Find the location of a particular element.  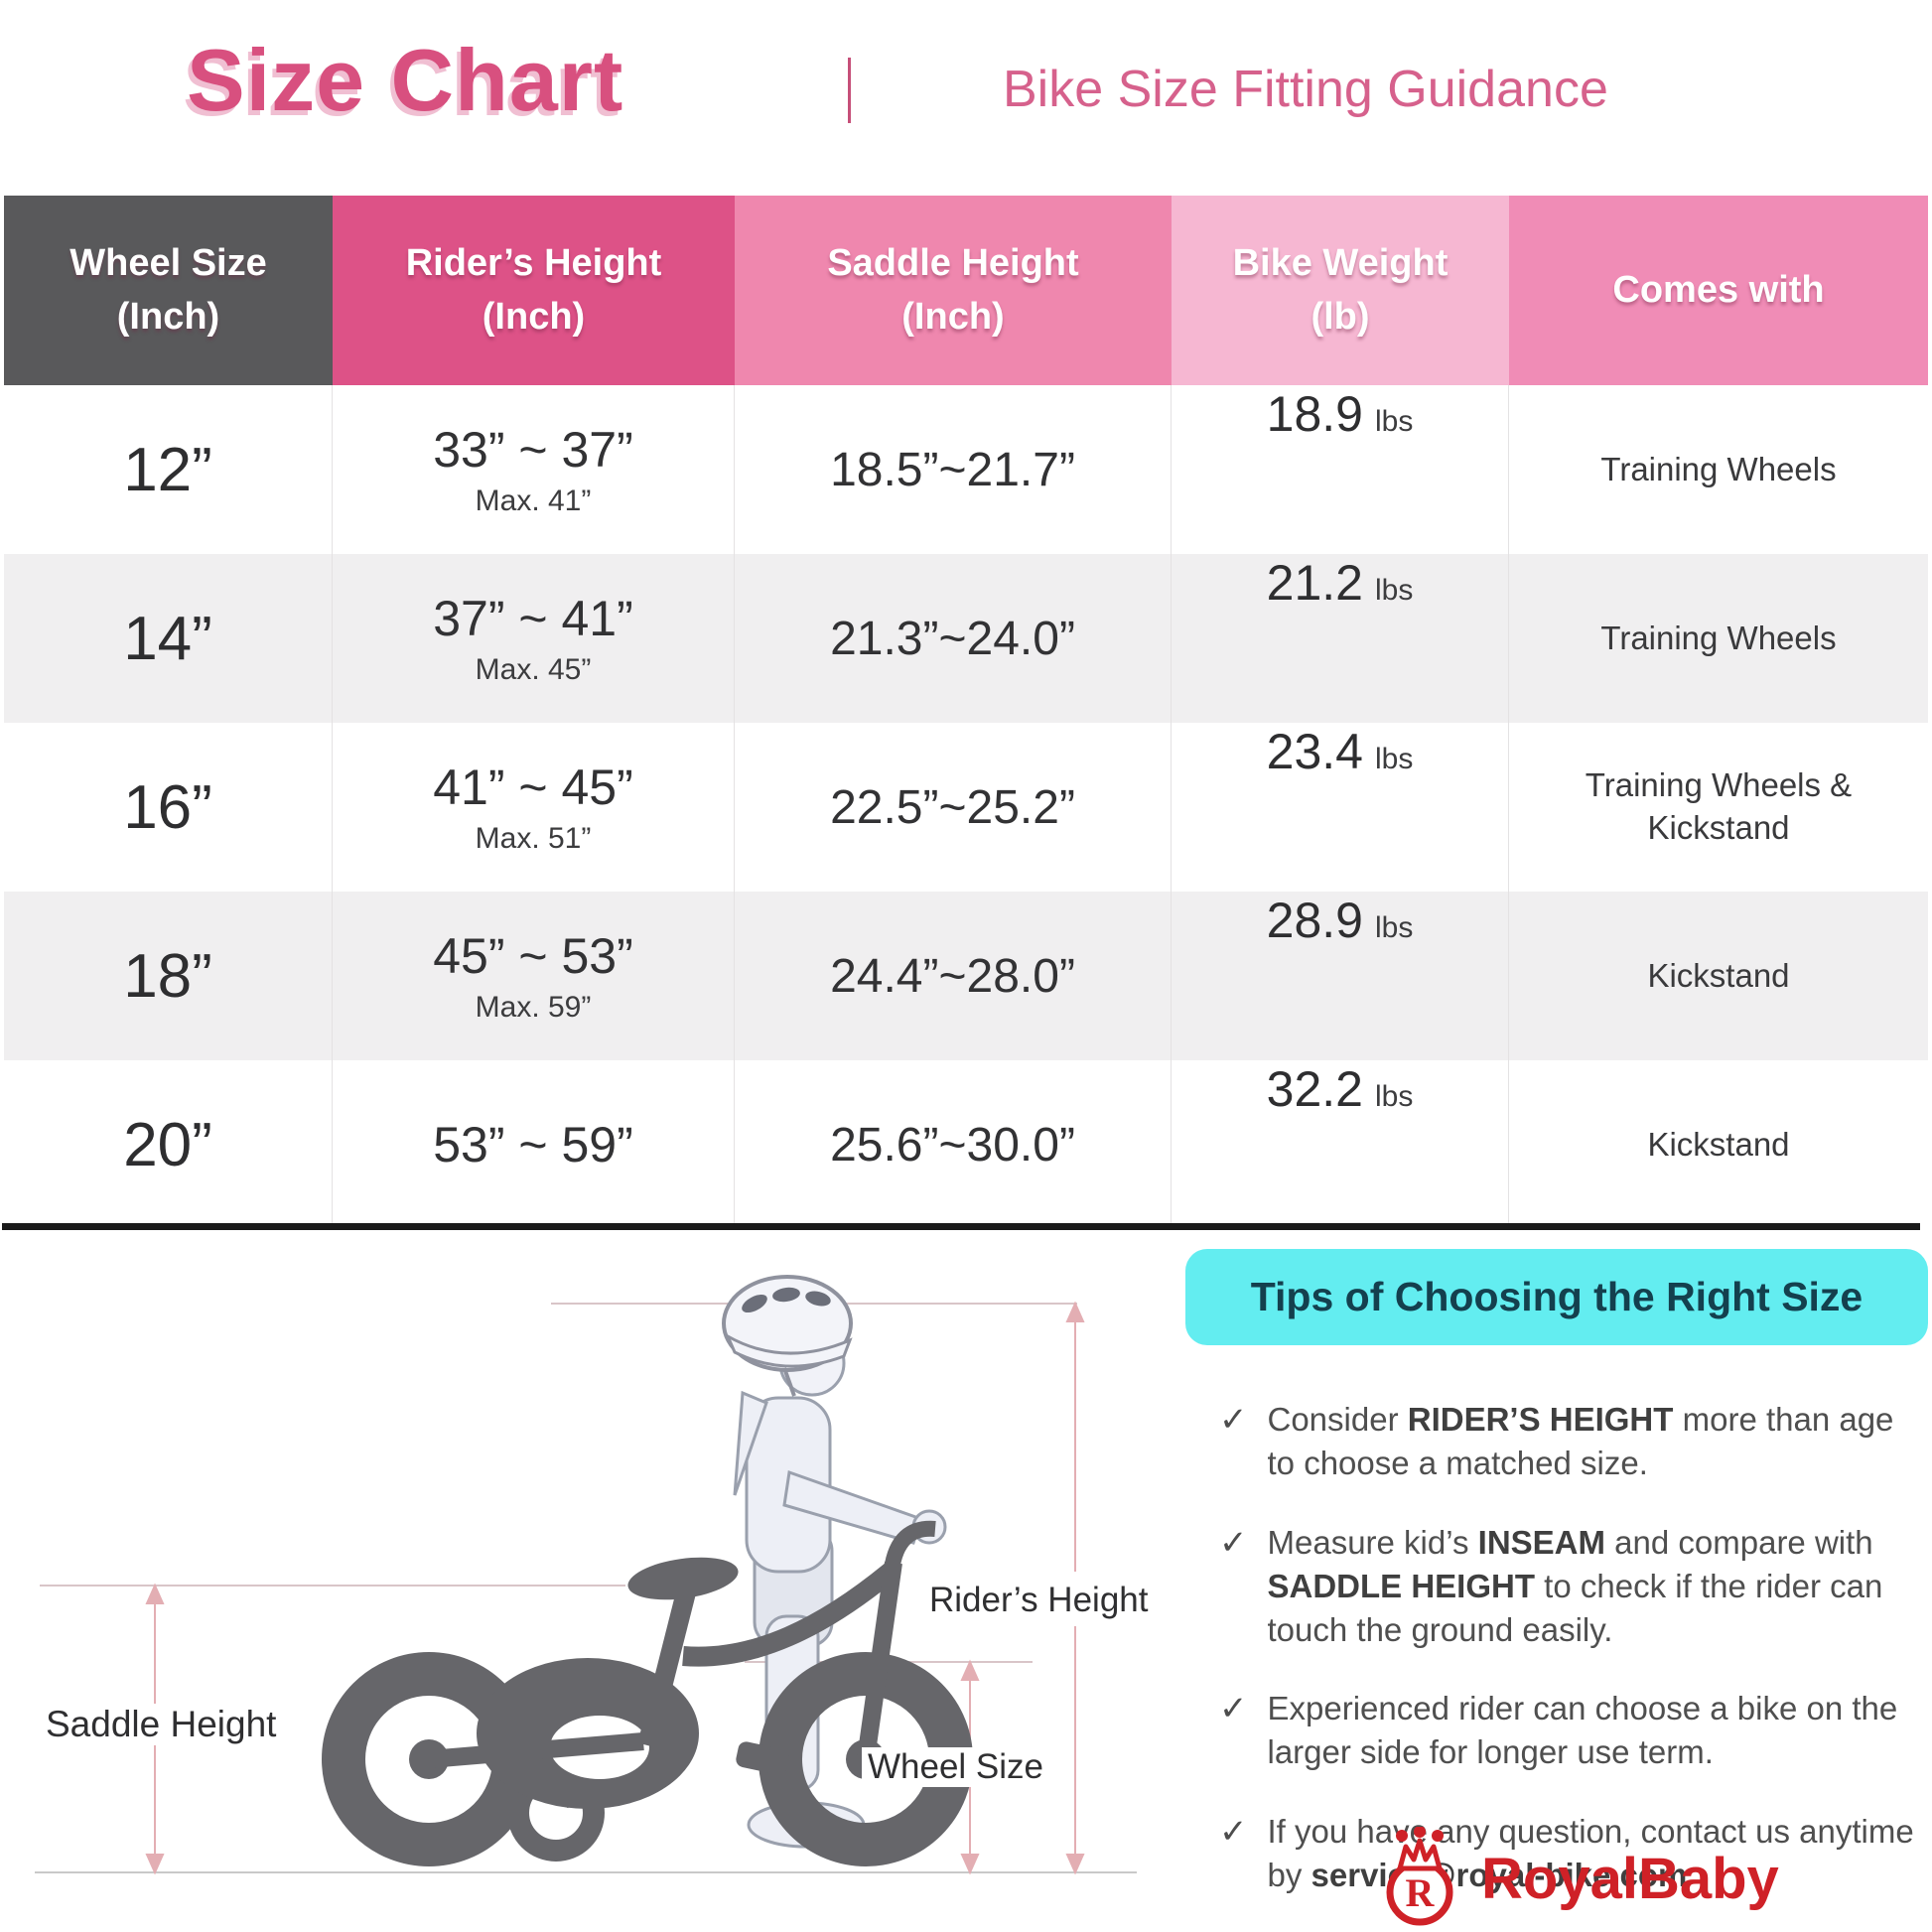

table-bottom-divider is located at coordinates (961, 1226).